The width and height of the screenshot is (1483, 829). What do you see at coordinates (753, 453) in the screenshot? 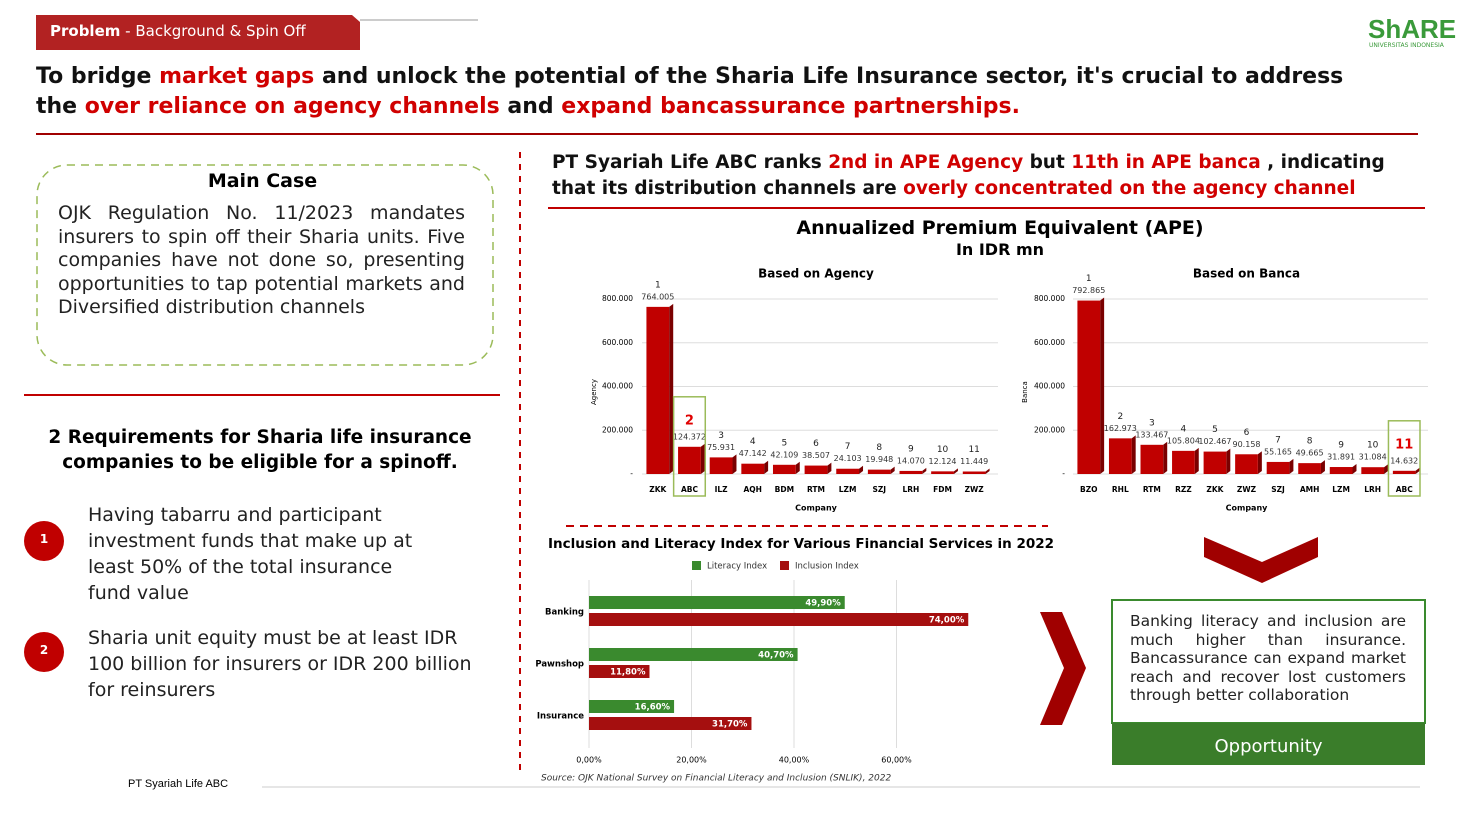
I see `value-label: 47.142` at bounding box center [753, 453].